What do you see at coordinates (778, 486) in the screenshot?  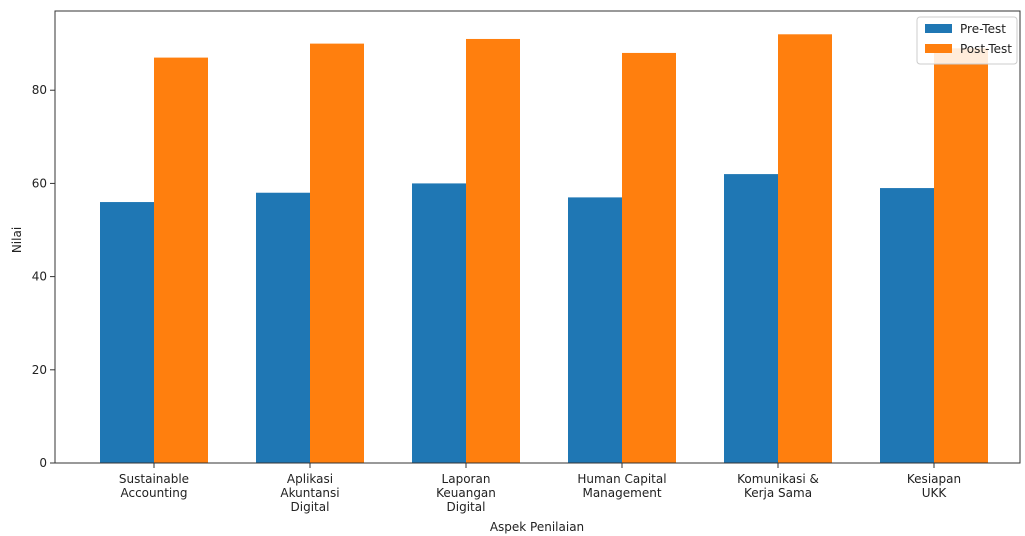 I see `x-tick-label-5: Komunikasi & Kerja Sama` at bounding box center [778, 486].